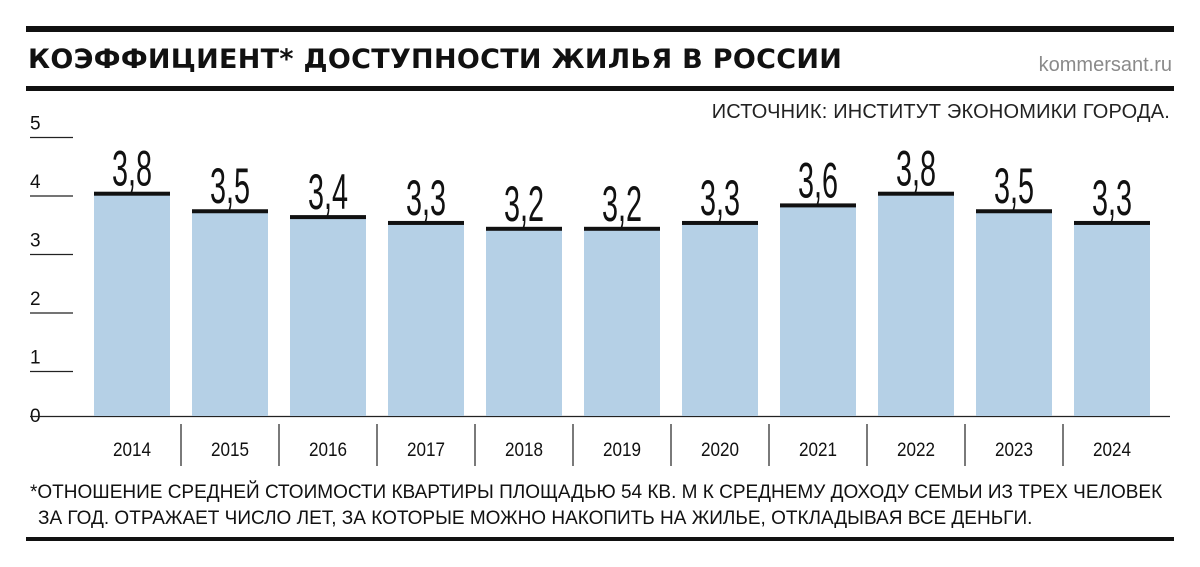 This screenshot has width=1200, height=567. What do you see at coordinates (328, 449) in the screenshot?
I see `x-tick-label: 2016` at bounding box center [328, 449].